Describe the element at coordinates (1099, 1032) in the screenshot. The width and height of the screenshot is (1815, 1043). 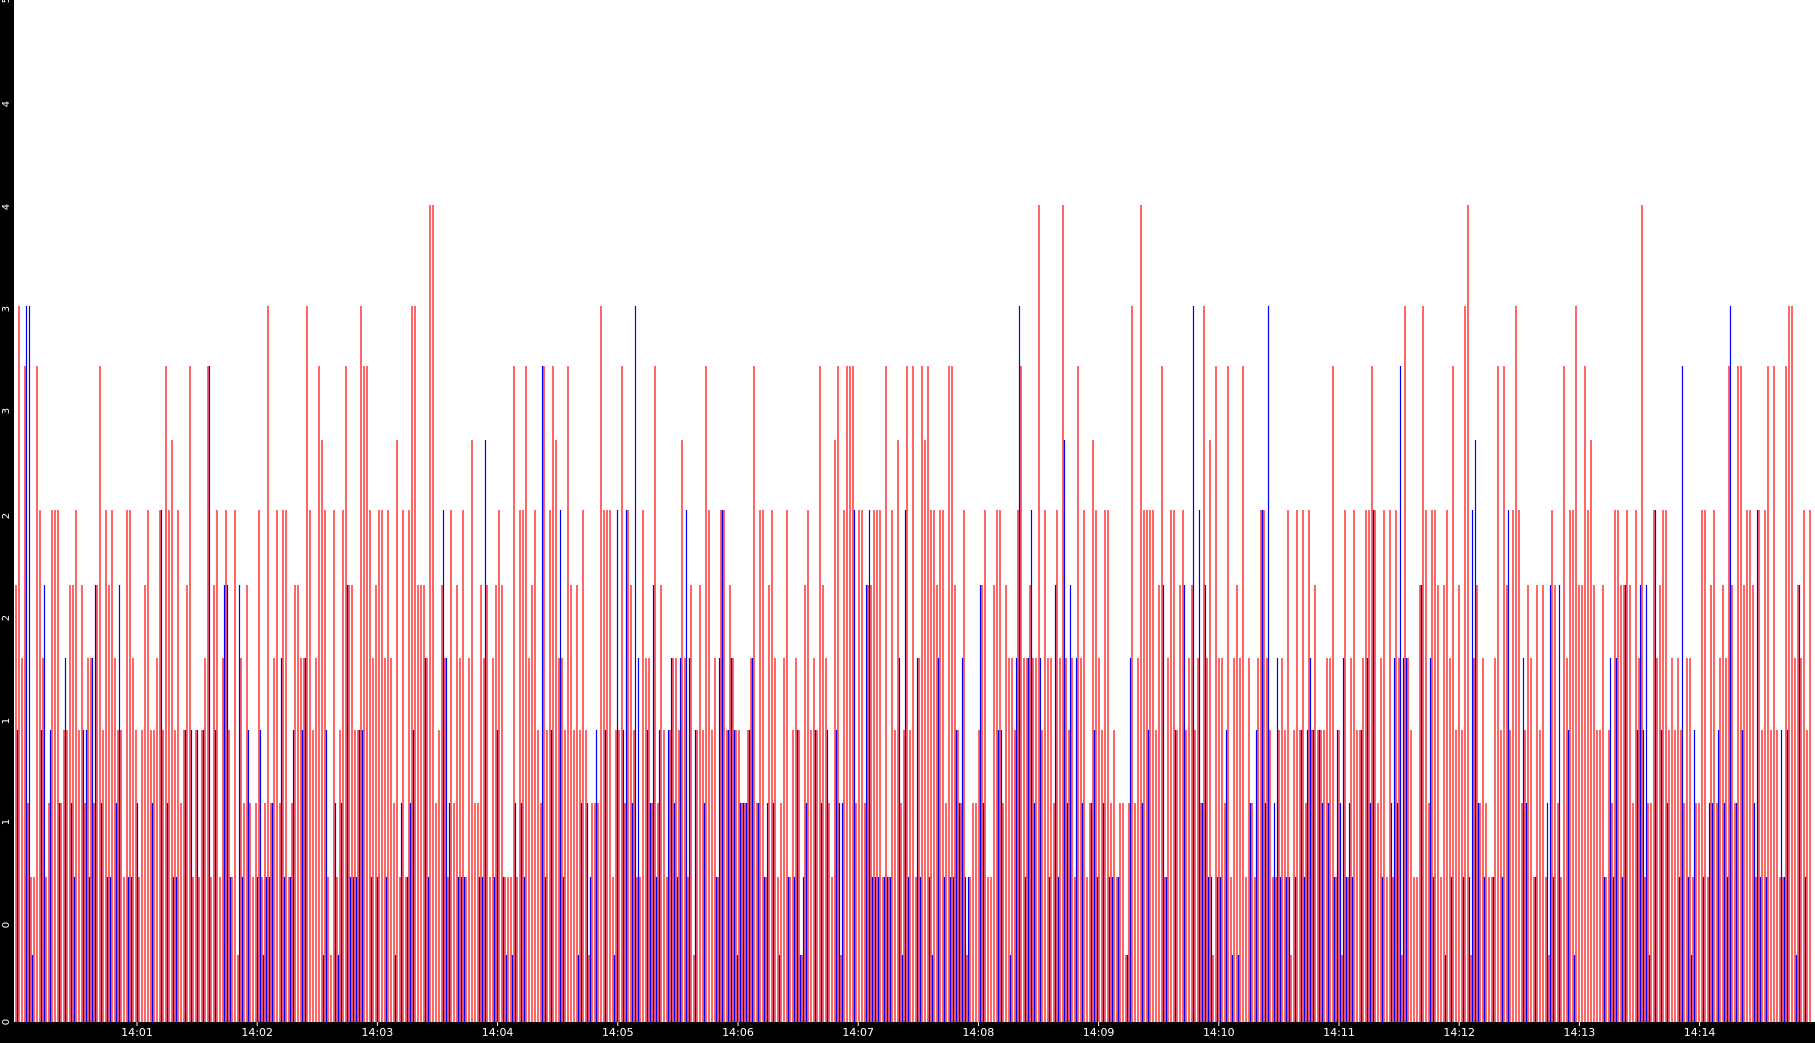
I see `x-tick-label: 14:09` at that location.